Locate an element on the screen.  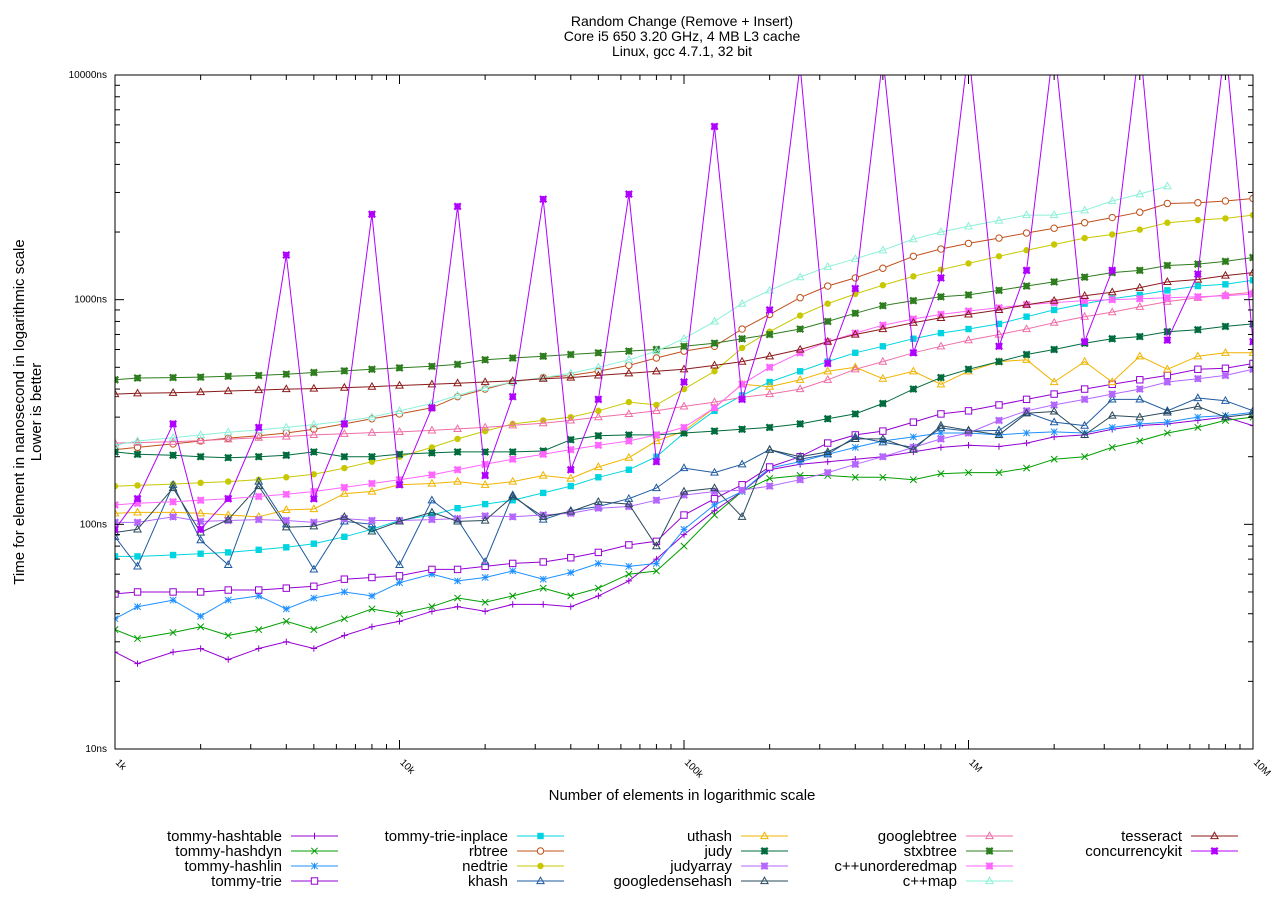
legend-label: tommy-trie is located at coordinates (246, 881).